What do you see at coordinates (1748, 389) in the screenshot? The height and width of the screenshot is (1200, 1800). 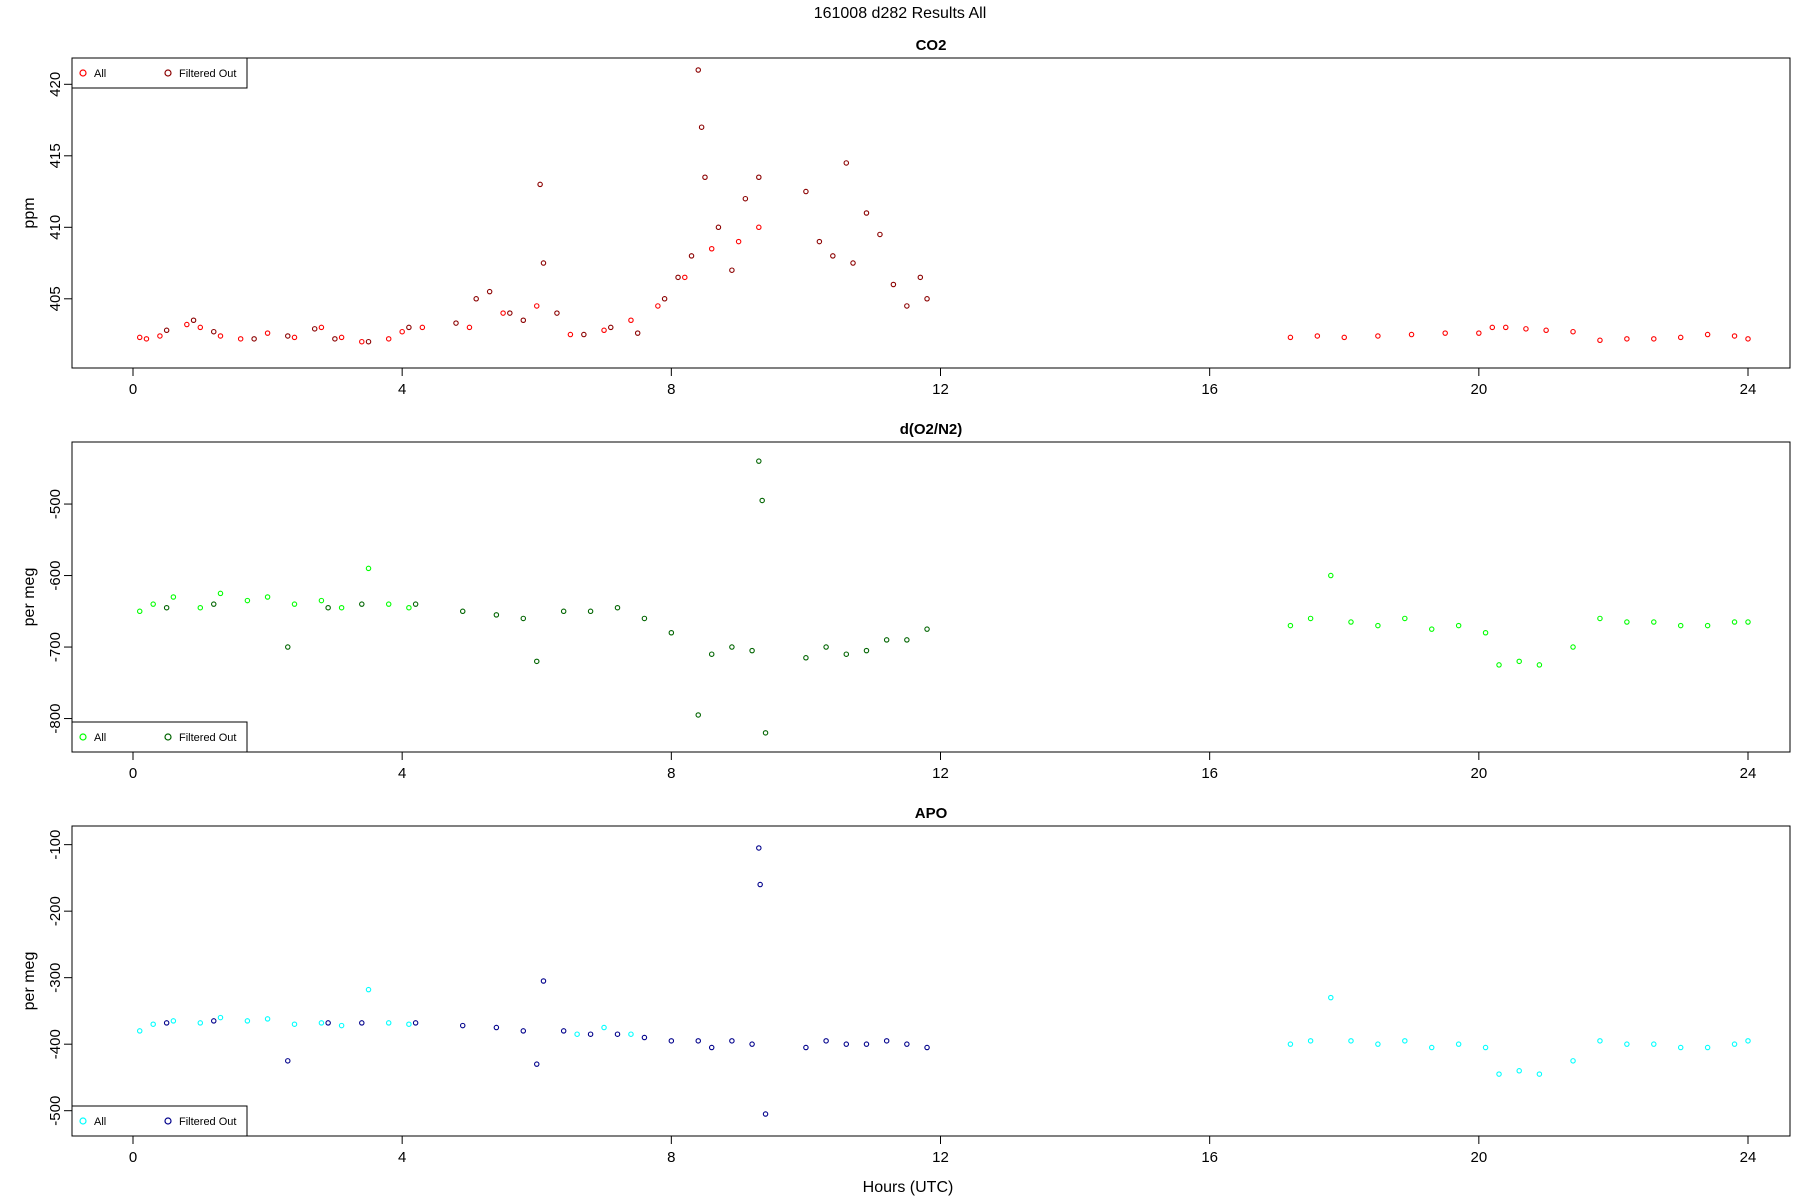 I see `x-tick-label: 24` at bounding box center [1748, 389].